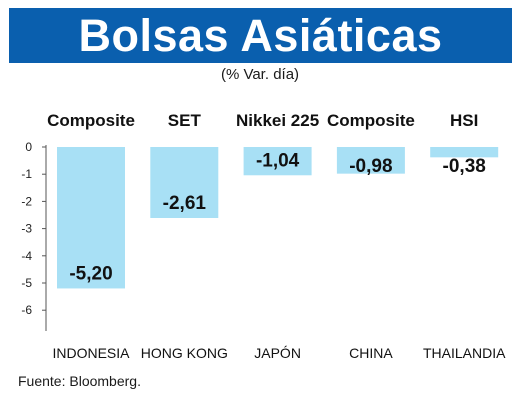  What do you see at coordinates (91, 353) in the screenshot?
I see `category-label: INDONESIA` at bounding box center [91, 353].